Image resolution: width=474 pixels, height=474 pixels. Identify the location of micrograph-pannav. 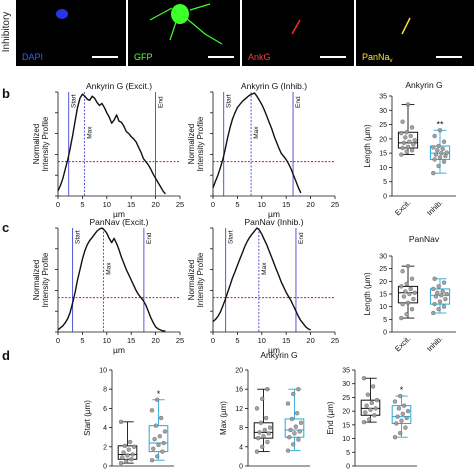
(415, 33).